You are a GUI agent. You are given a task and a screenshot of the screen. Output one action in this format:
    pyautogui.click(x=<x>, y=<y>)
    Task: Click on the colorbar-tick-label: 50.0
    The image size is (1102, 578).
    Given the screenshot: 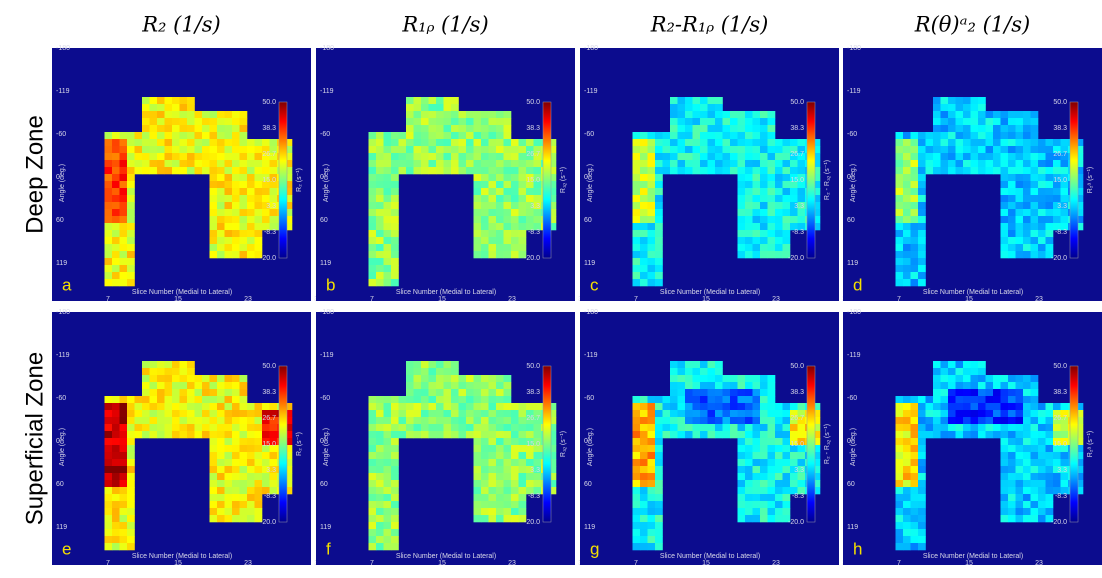 What is the action you would take?
    pyautogui.click(x=797, y=366)
    